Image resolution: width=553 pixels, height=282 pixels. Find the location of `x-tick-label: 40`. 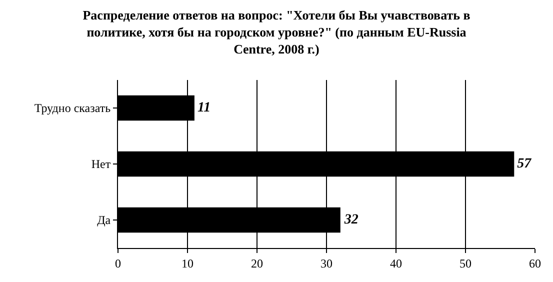

x-tick-label: 40 is located at coordinates (396, 263).